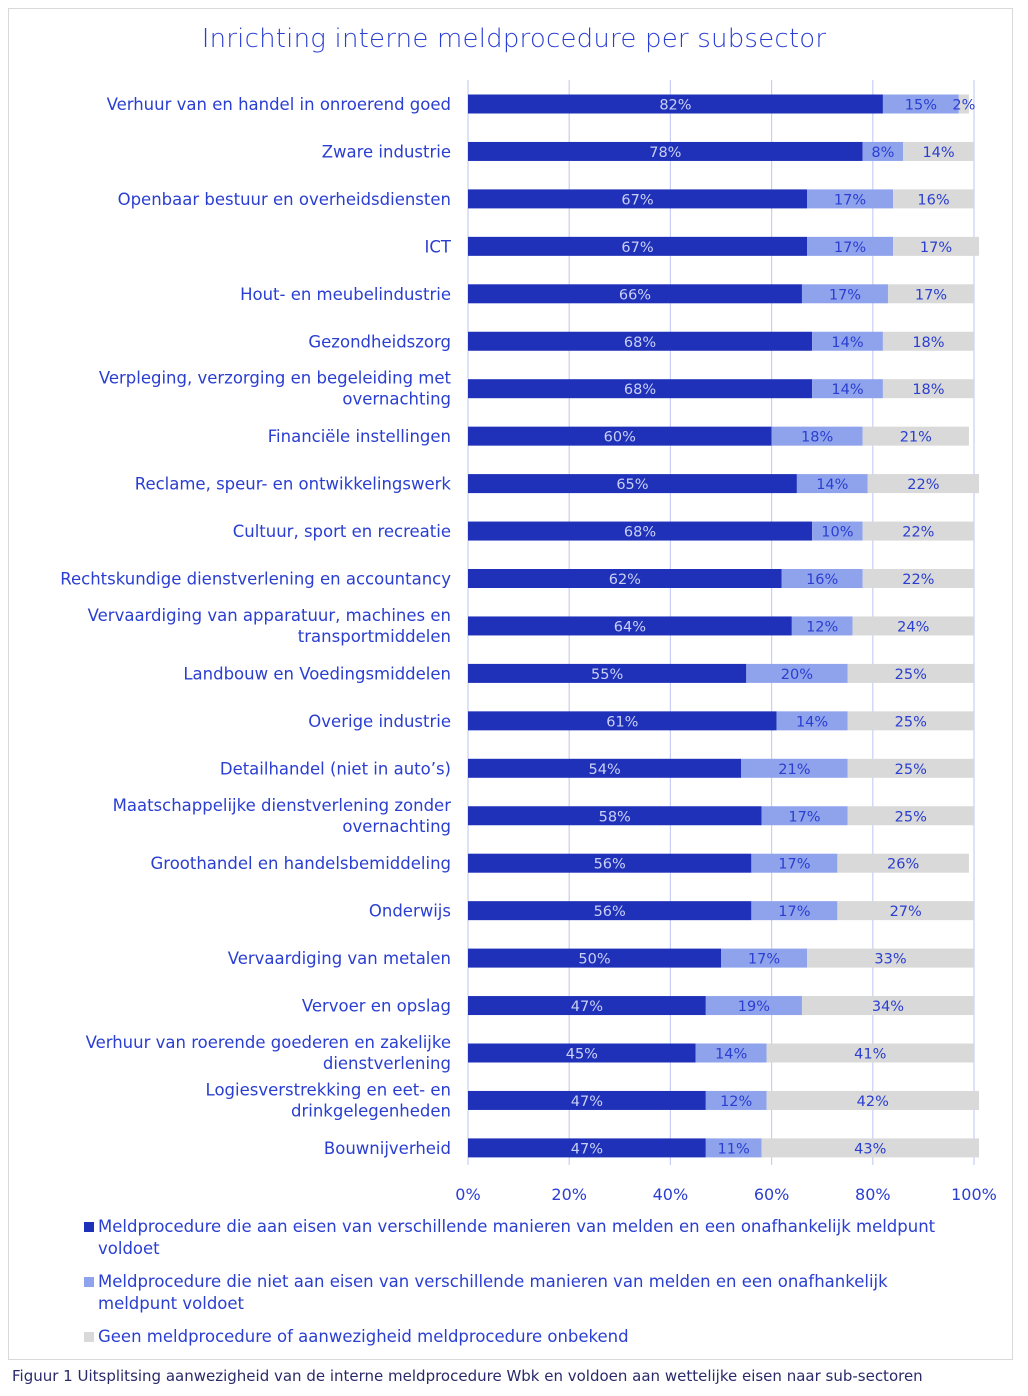  Describe the element at coordinates (569, 1194) in the screenshot. I see `x-tick-label: 20%` at that location.